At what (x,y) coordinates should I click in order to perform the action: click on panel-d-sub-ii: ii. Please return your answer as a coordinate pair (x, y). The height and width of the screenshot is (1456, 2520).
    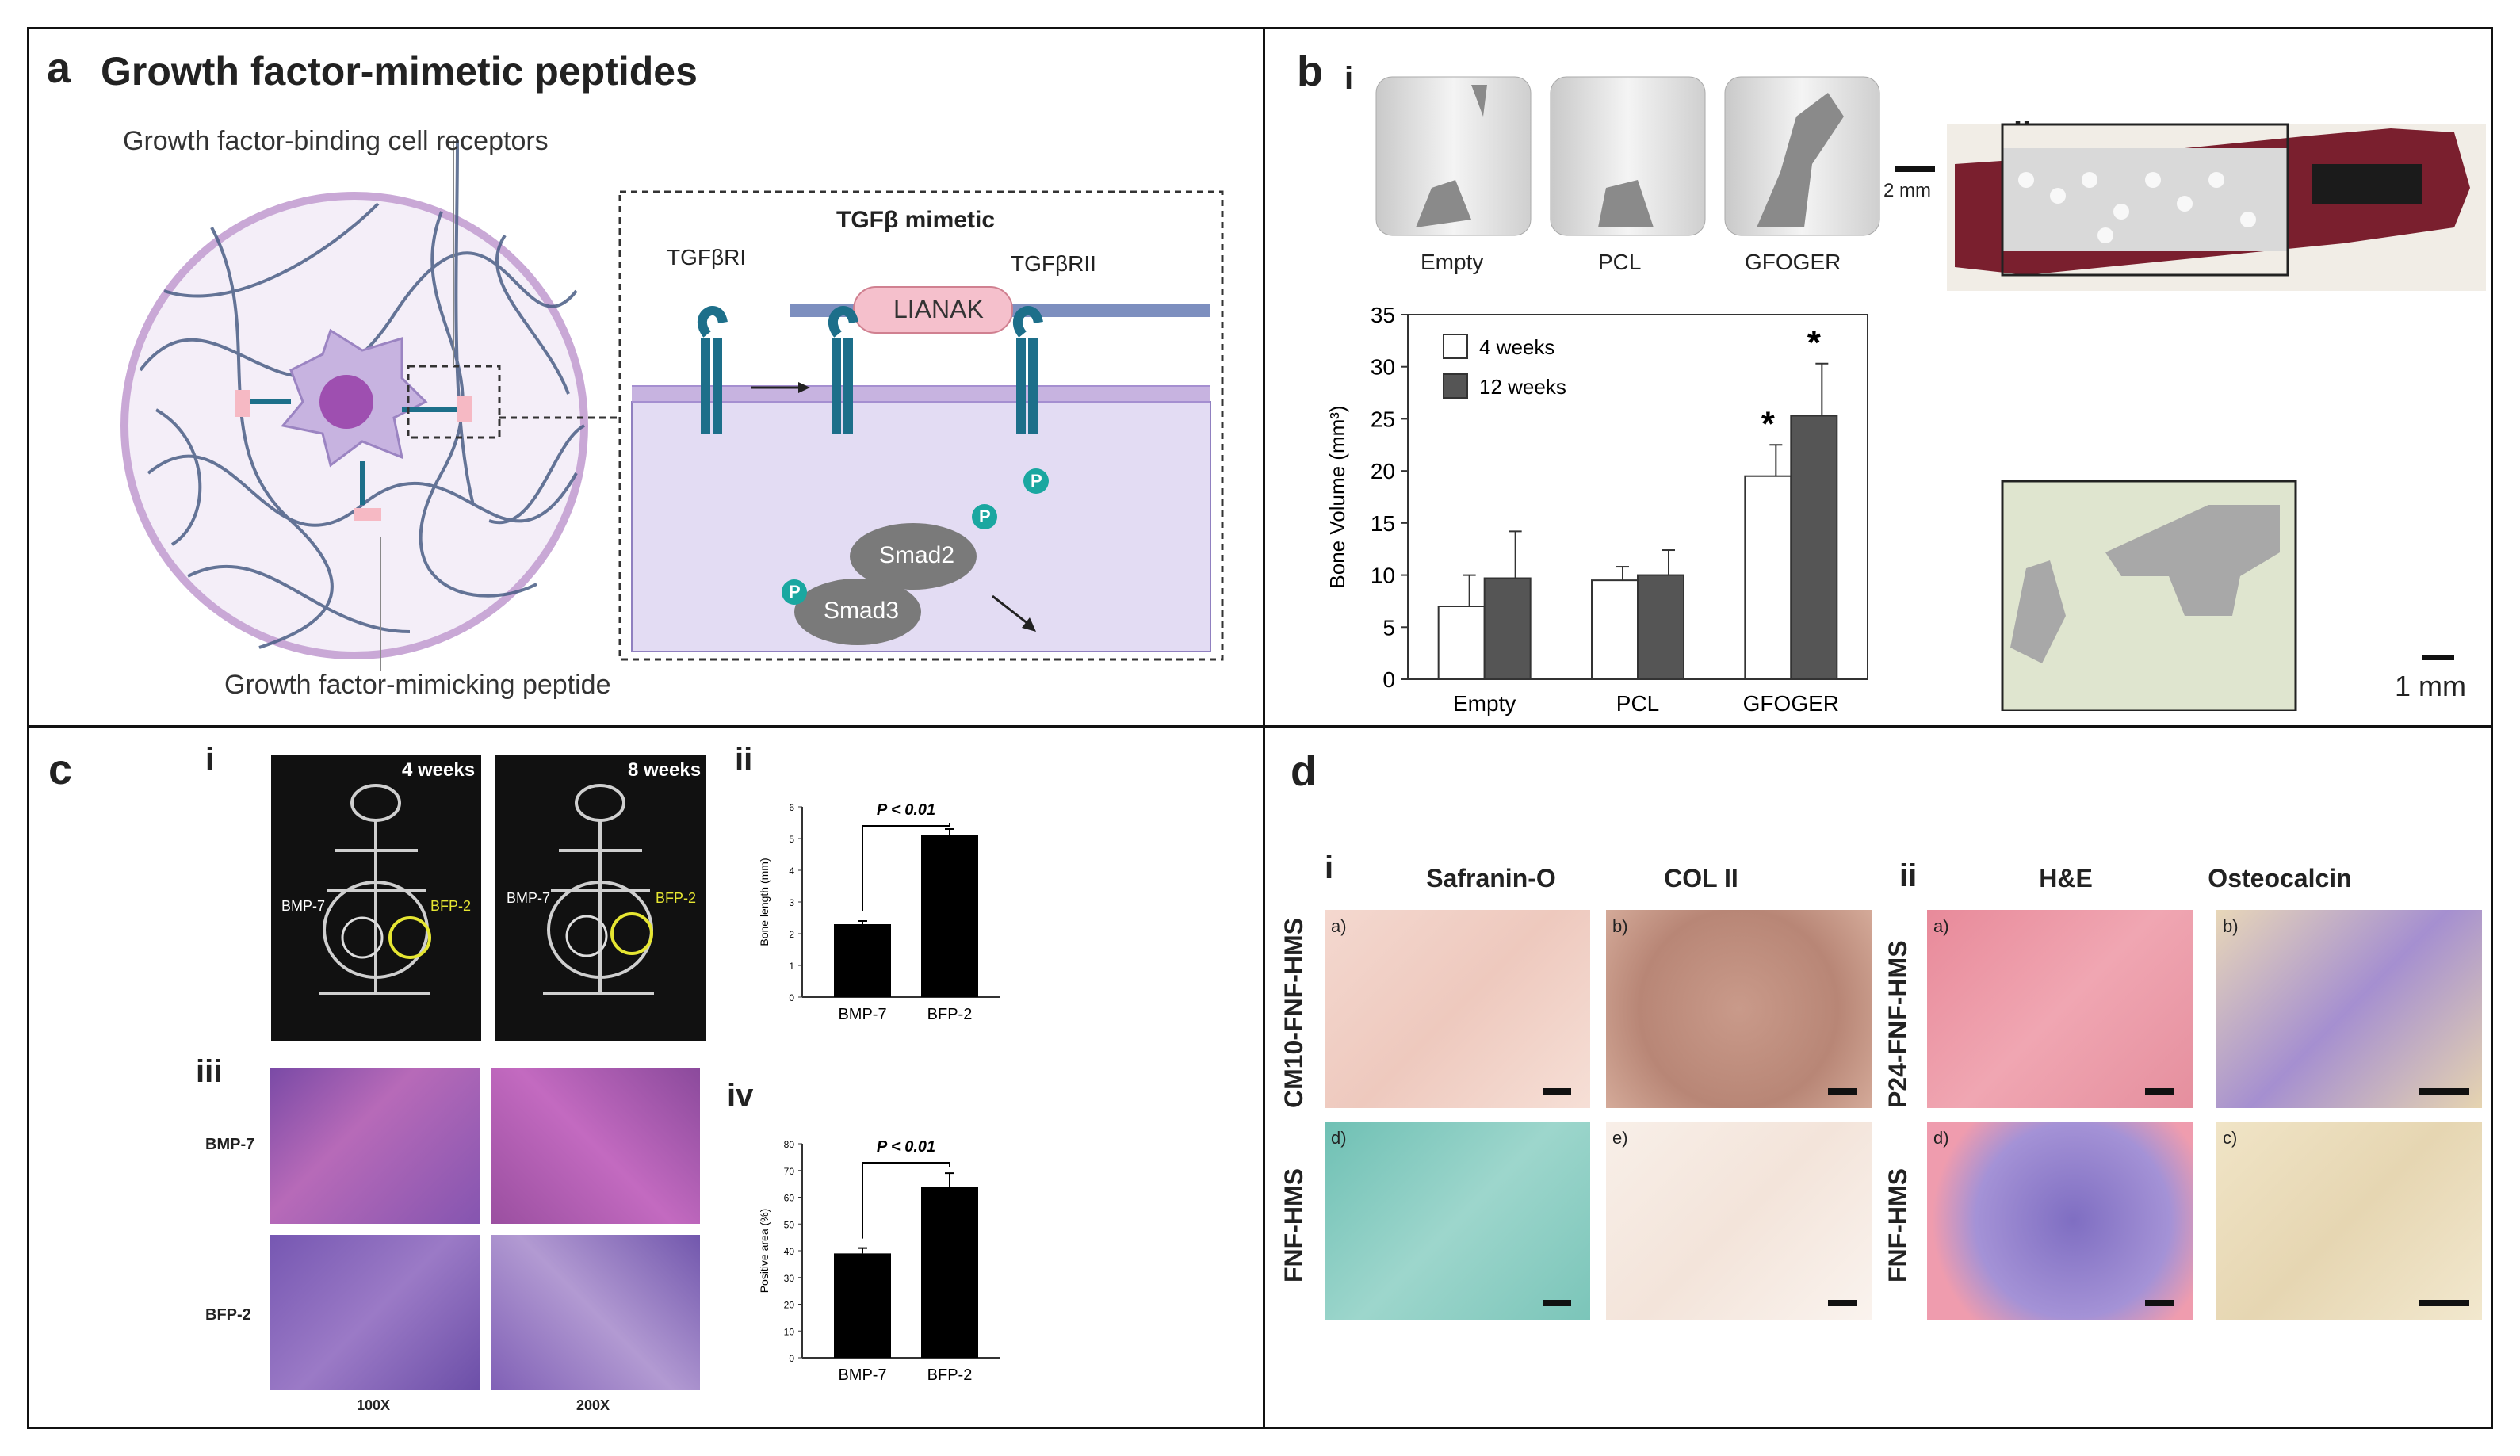
    Looking at the image, I should click on (1909, 875).